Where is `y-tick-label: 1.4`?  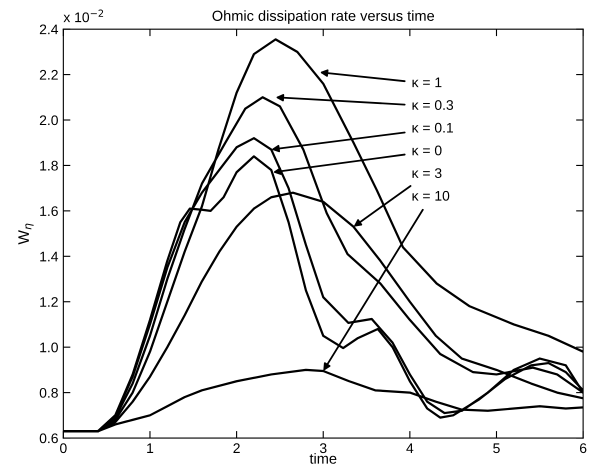
y-tick-label: 1.4 is located at coordinates (49, 257).